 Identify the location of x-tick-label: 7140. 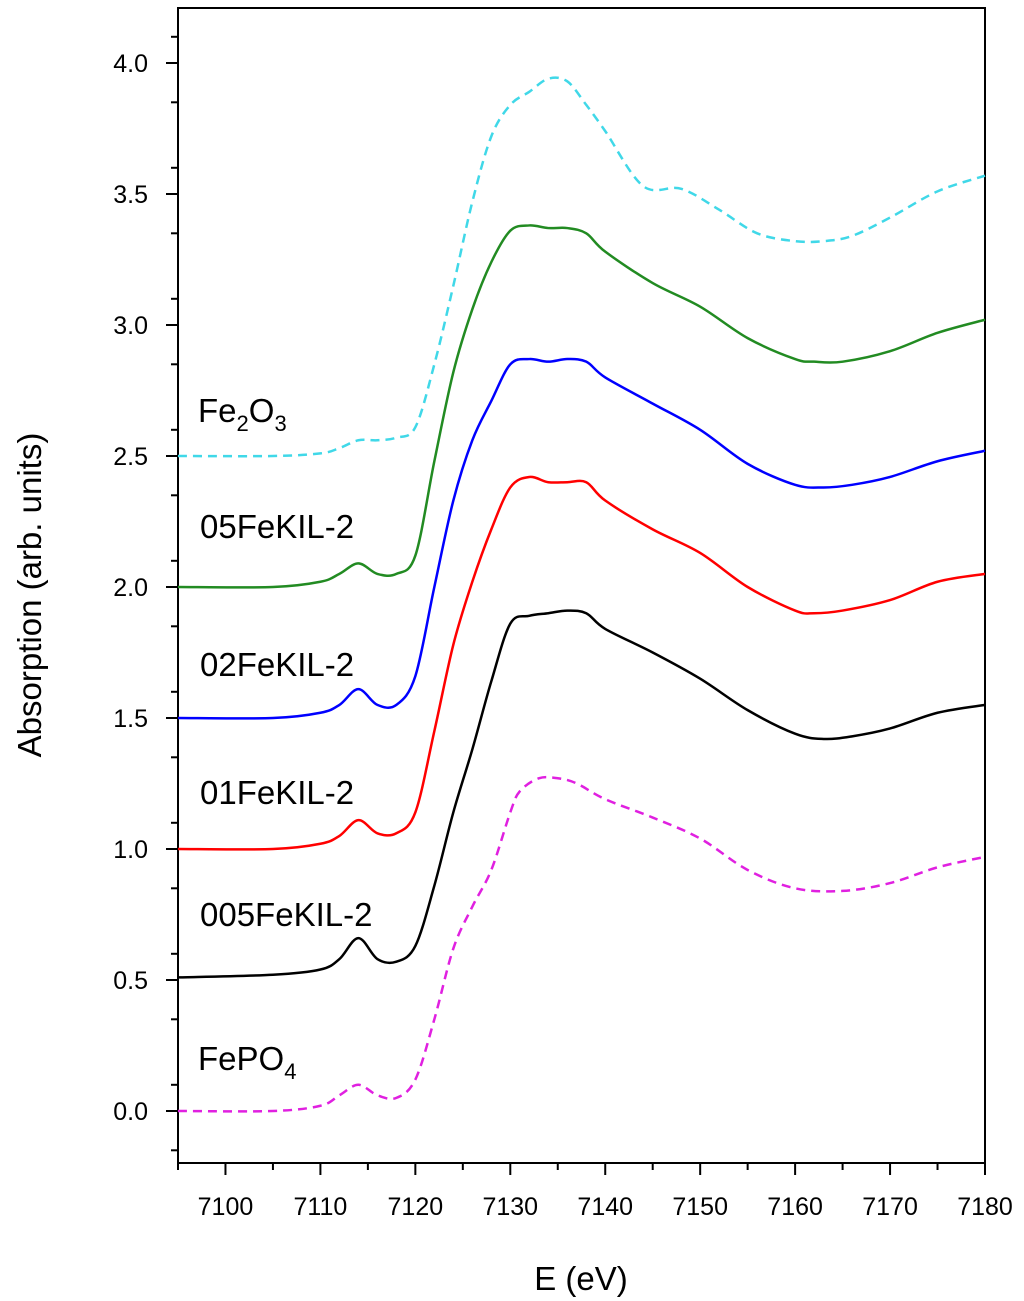
(605, 1207).